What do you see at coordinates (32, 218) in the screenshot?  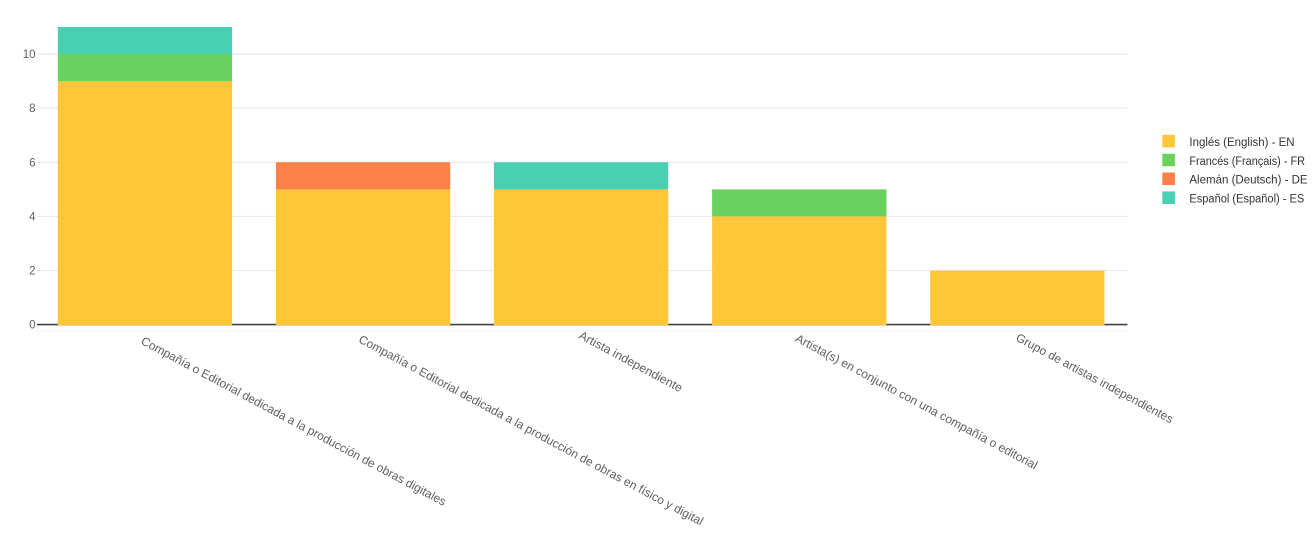 I see `svg-text: 4` at bounding box center [32, 218].